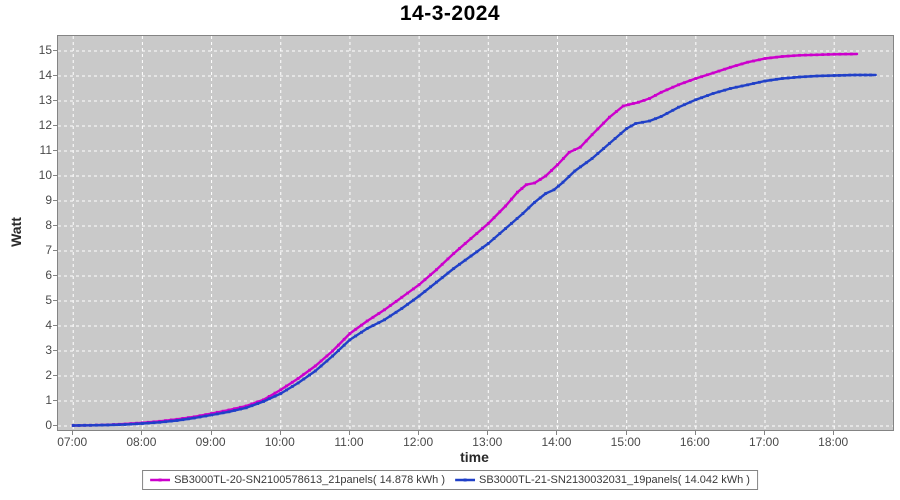 This screenshot has height=500, width=900. Describe the element at coordinates (556, 442) in the screenshot. I see `x-tick-label: 14:00` at that location.